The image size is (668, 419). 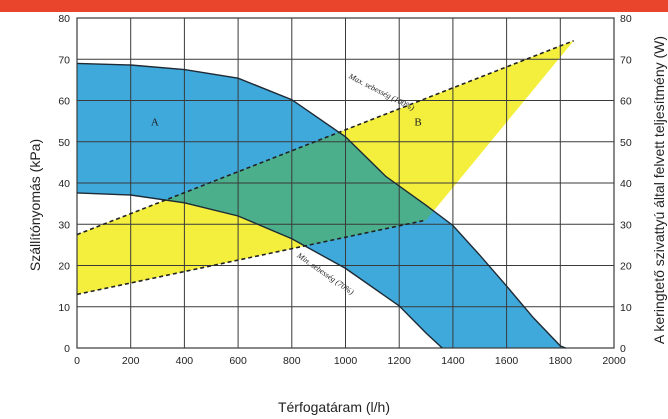 I want to click on x-tick-label: 1400, so click(x=453, y=361).